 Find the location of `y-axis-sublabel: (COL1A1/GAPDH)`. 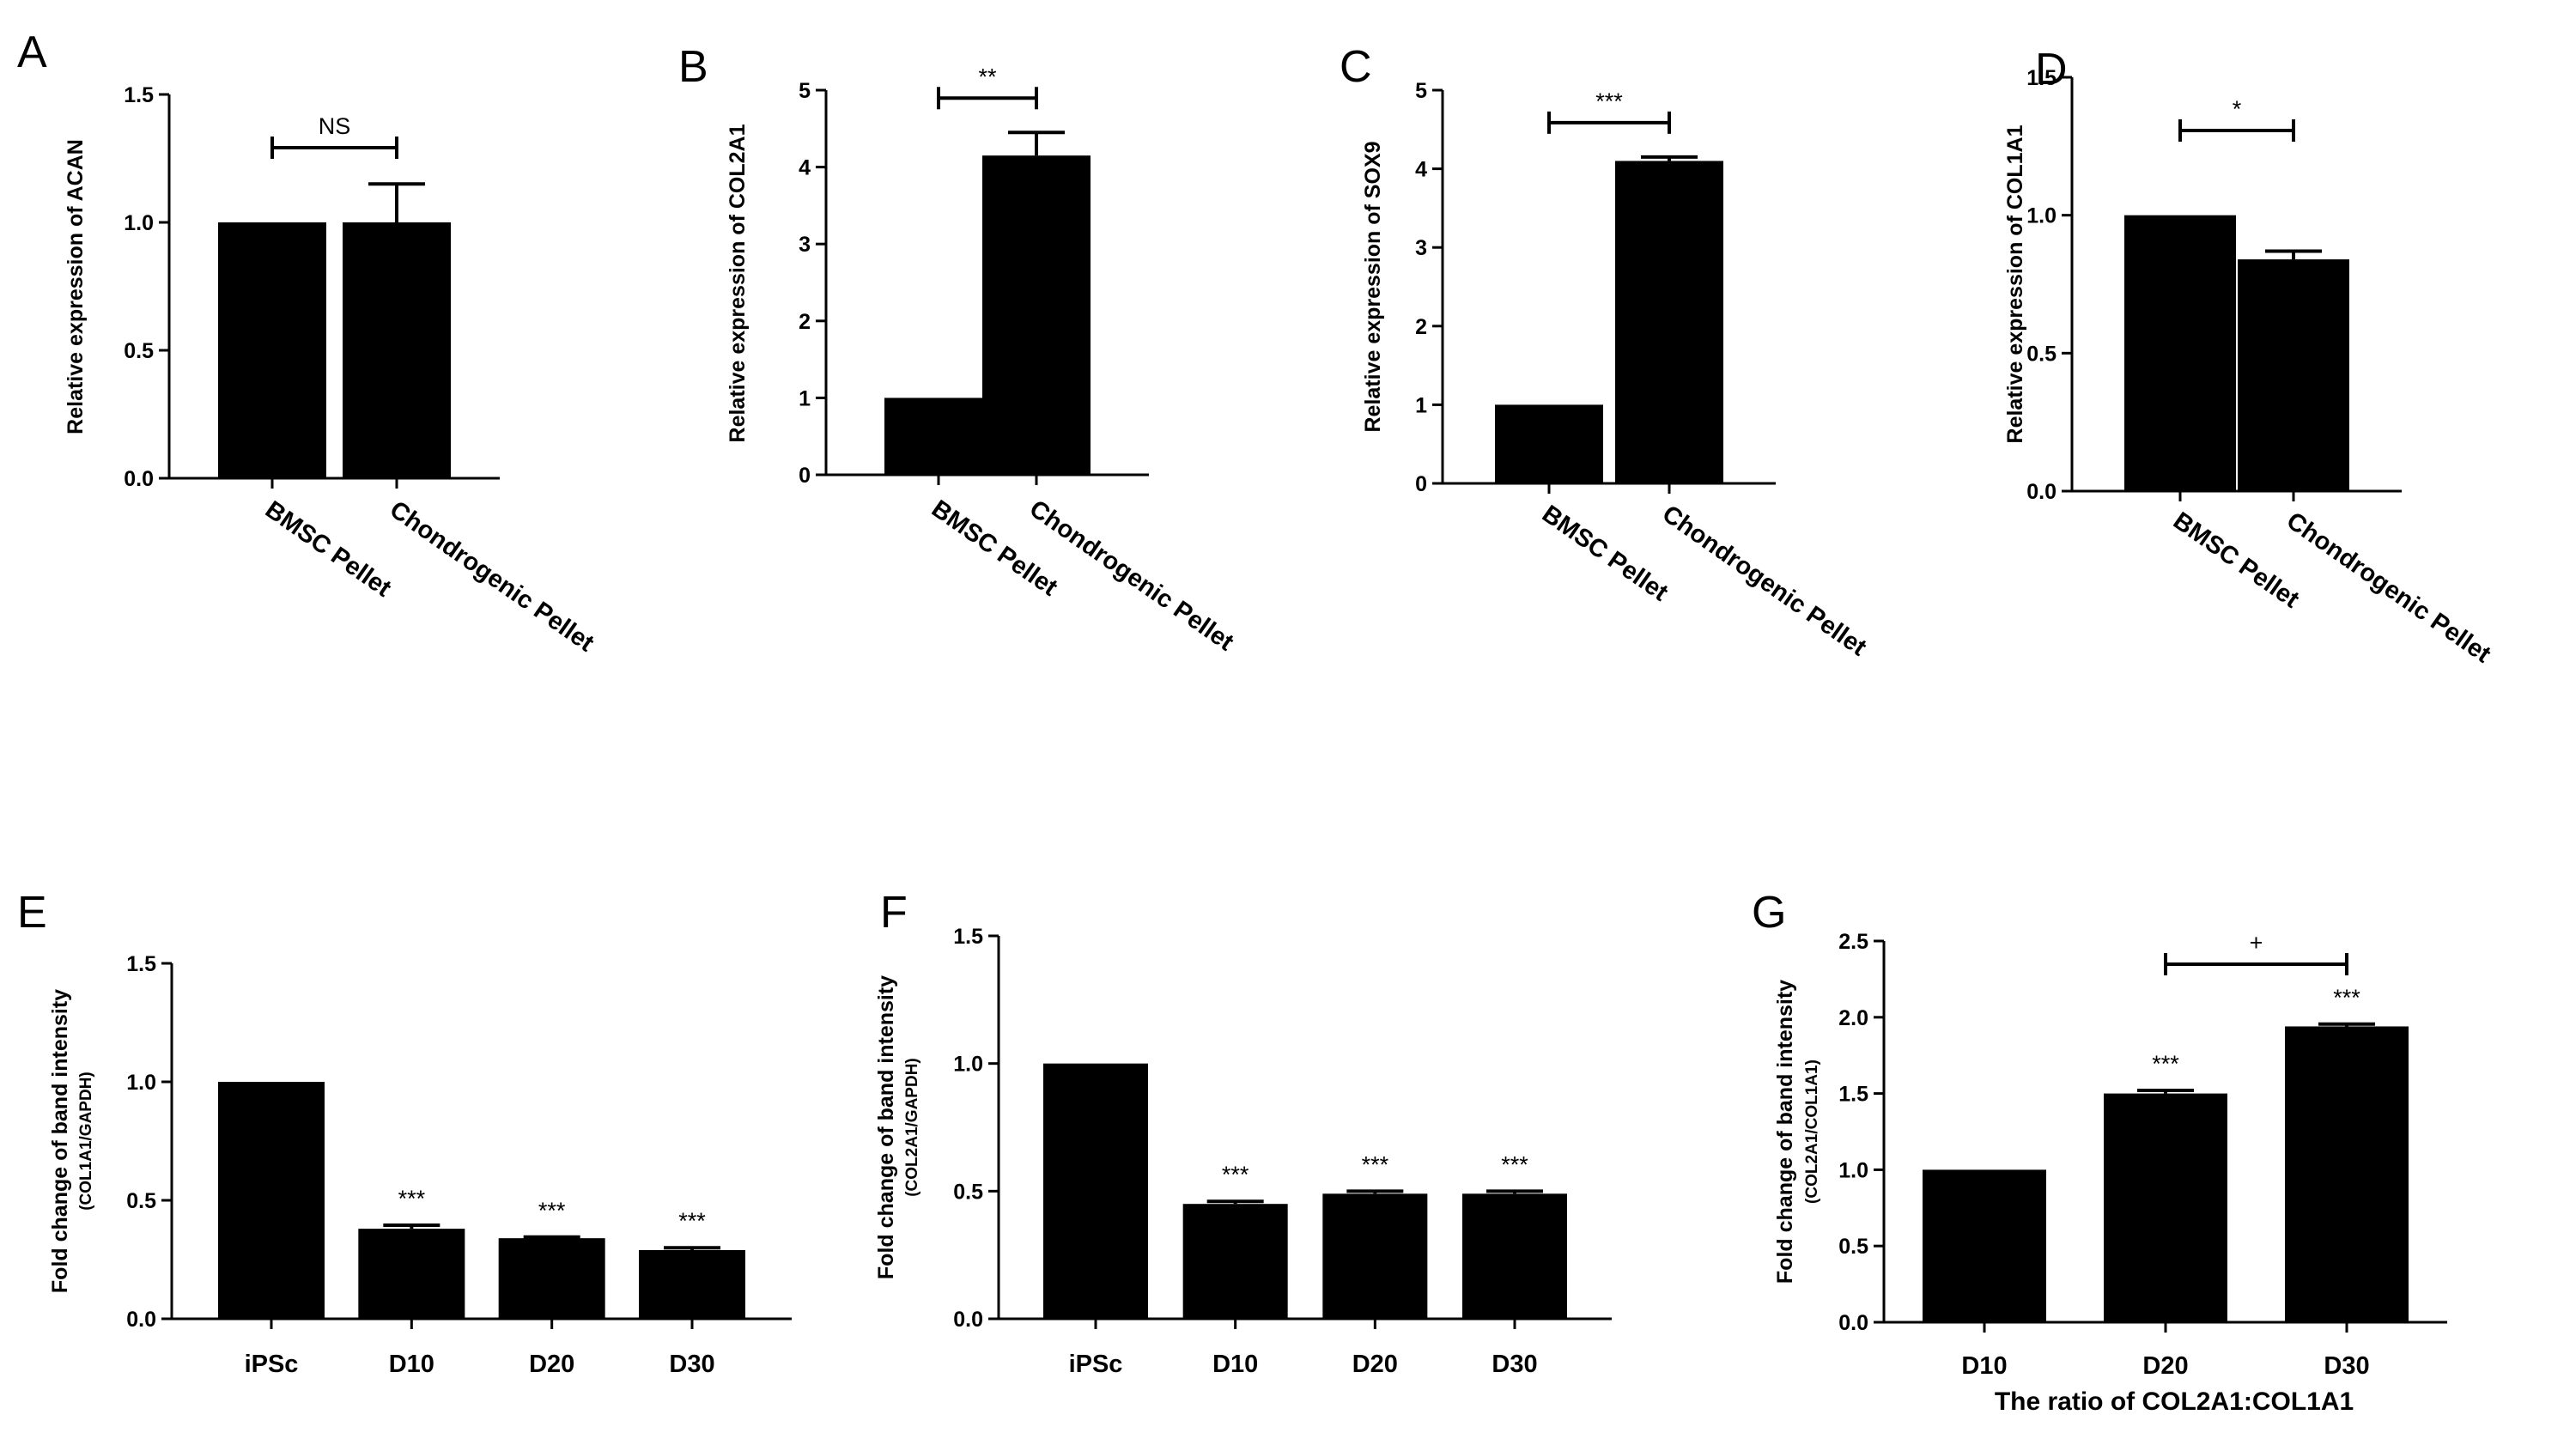

y-axis-sublabel: (COL1A1/GAPDH) is located at coordinates (86, 1141).